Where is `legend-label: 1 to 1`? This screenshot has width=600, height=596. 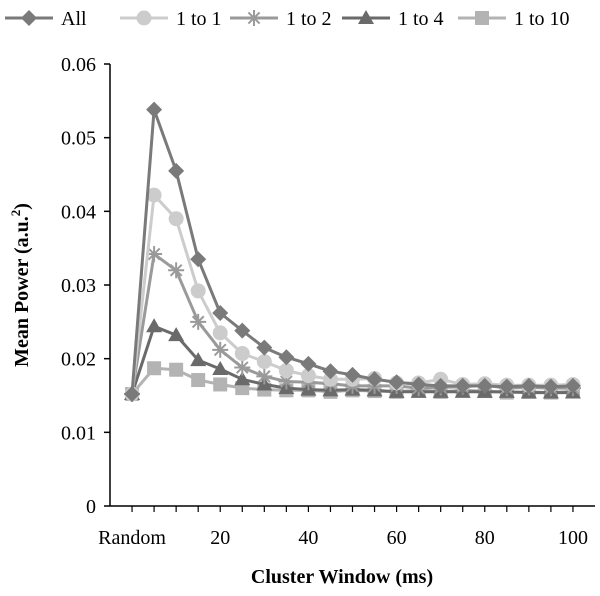 legend-label: 1 to 1 is located at coordinates (199, 19).